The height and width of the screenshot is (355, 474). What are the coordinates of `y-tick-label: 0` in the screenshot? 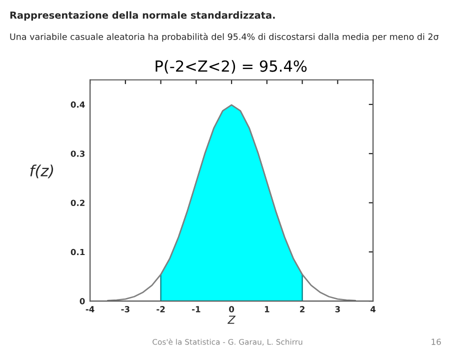 It's located at (82, 301).